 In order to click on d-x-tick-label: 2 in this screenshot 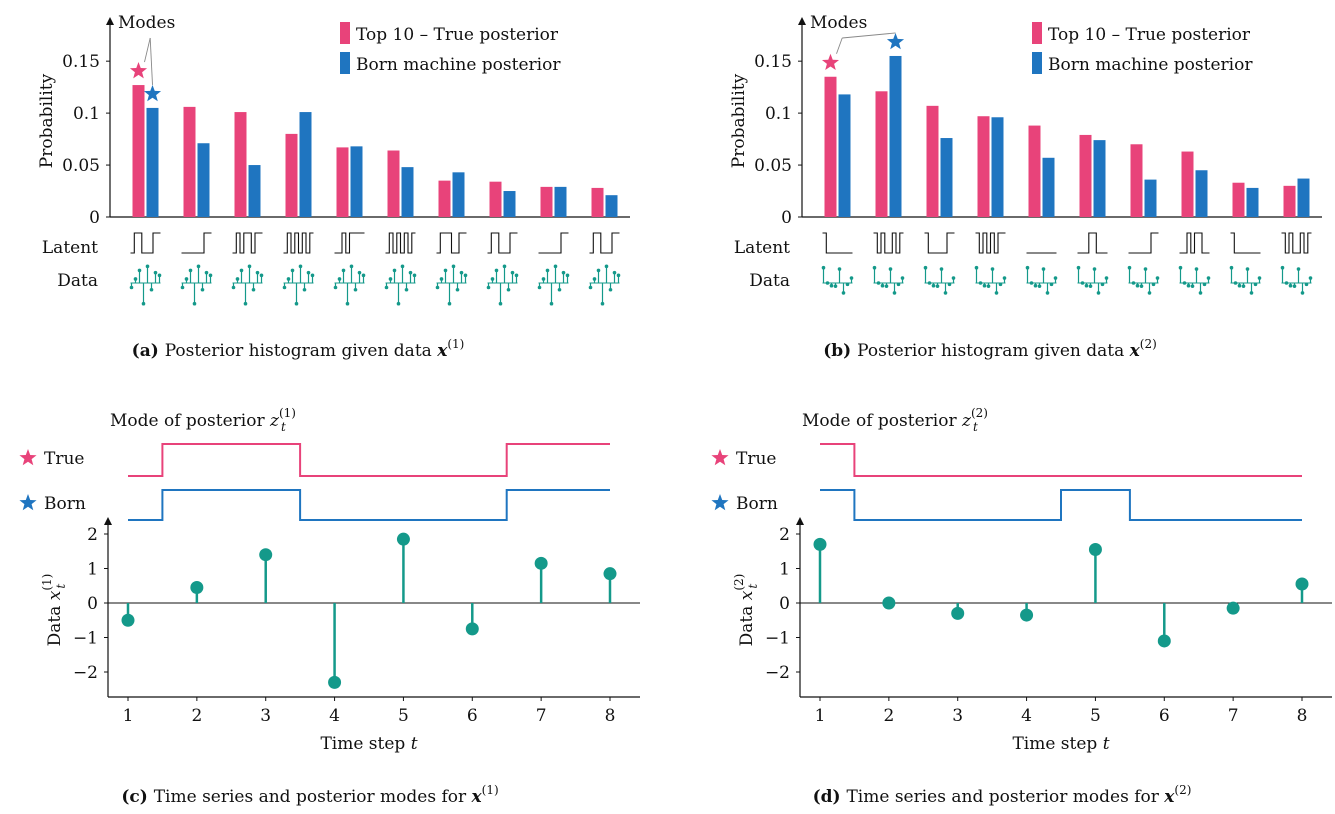, I will do `click(888, 716)`.